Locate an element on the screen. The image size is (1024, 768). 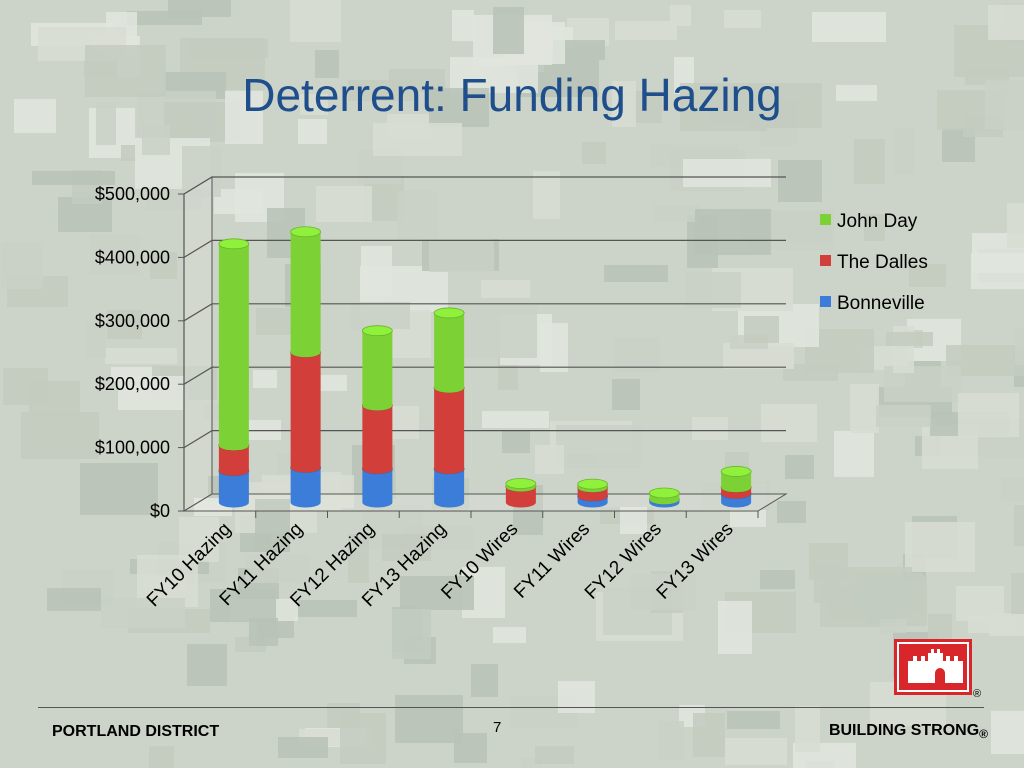
y-tick-label: $400,000 is located at coordinates (132, 257).